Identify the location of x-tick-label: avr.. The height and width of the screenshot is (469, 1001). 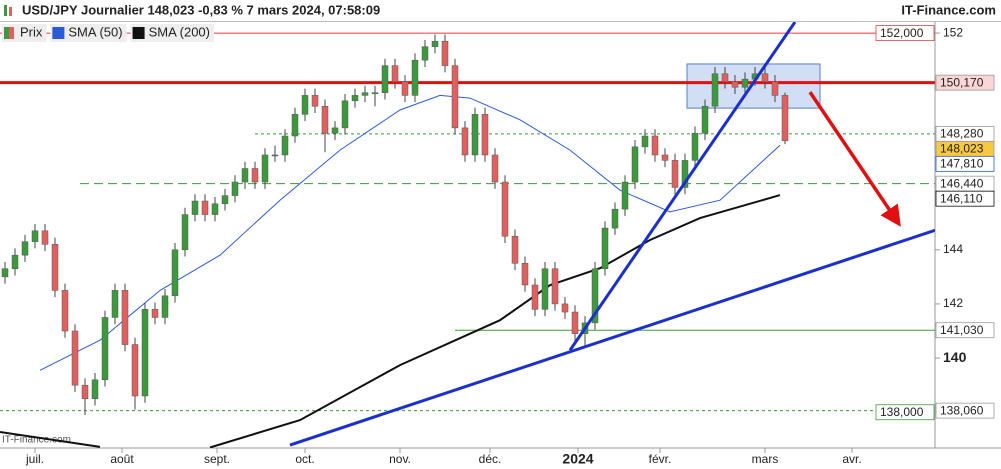
(851, 459).